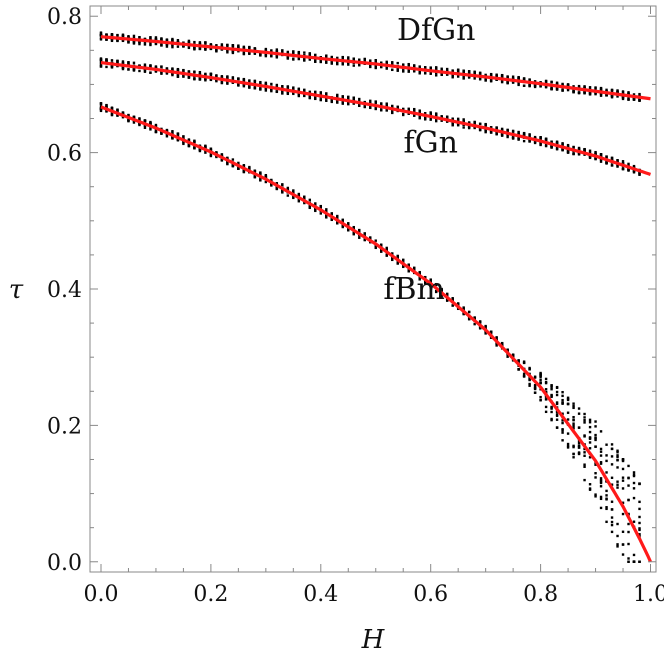  Describe the element at coordinates (430, 594) in the screenshot. I see `x-tick-label: 0.6` at that location.